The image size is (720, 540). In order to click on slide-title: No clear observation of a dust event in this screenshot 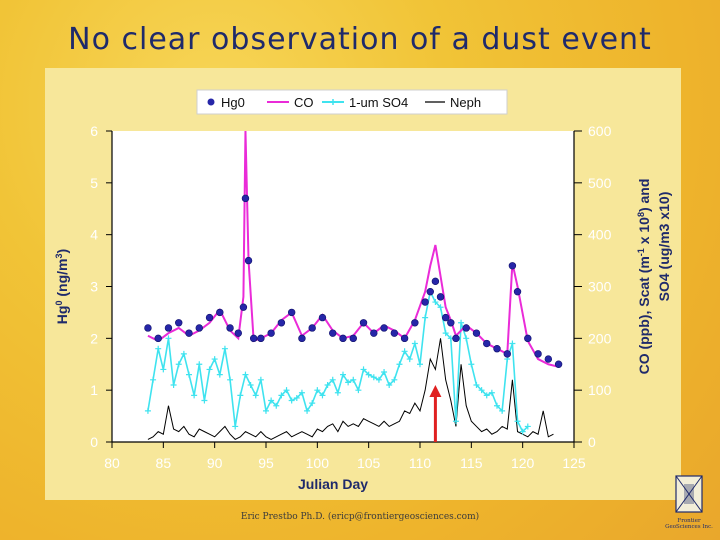, I will do `click(360, 39)`.